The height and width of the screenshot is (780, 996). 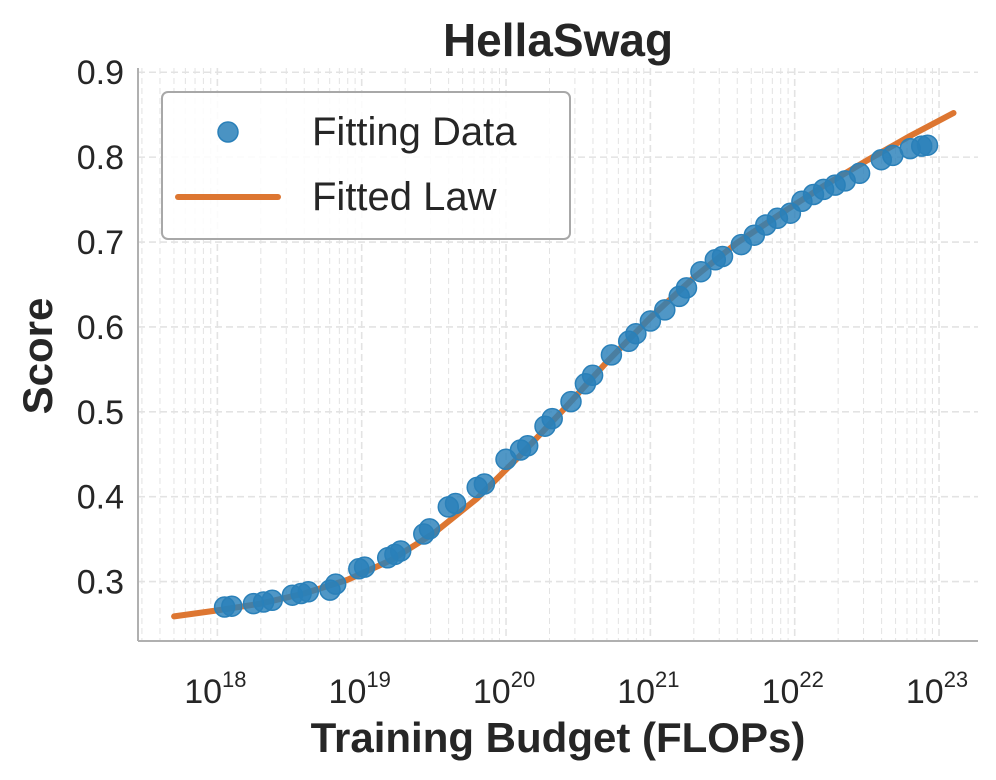 I want to click on y-tick-label: 0.6, so click(x=100, y=328).